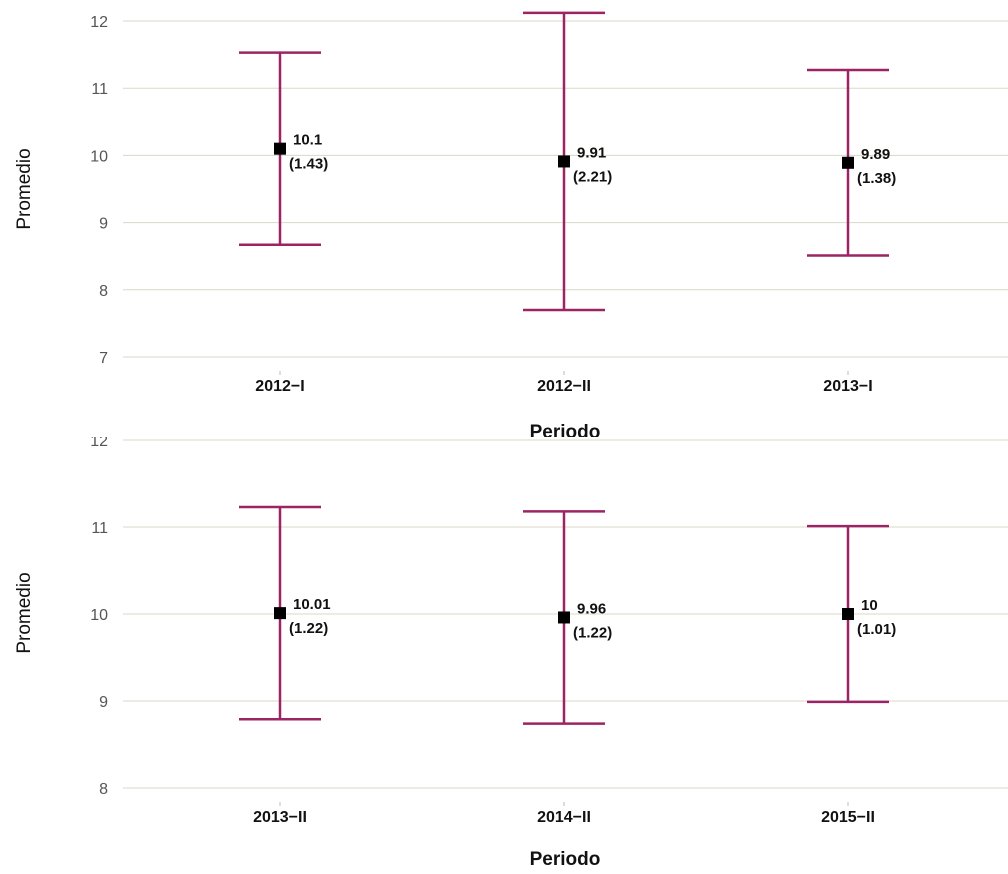 Image resolution: width=1008 pixels, height=874 pixels. I want to click on x-tick-label: 2013−II, so click(280, 817).